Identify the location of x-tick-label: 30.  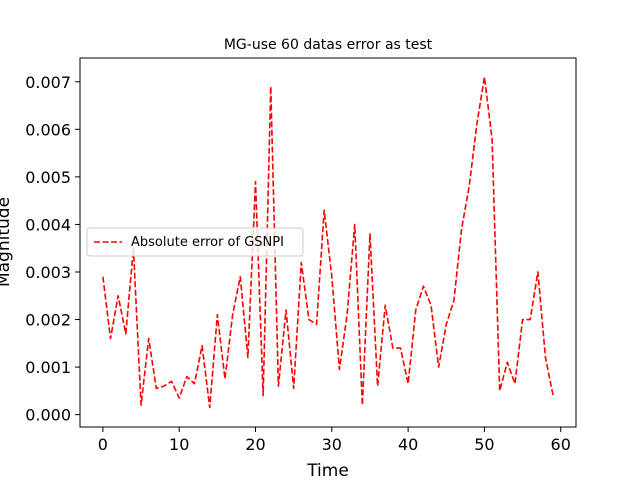
(332, 444).